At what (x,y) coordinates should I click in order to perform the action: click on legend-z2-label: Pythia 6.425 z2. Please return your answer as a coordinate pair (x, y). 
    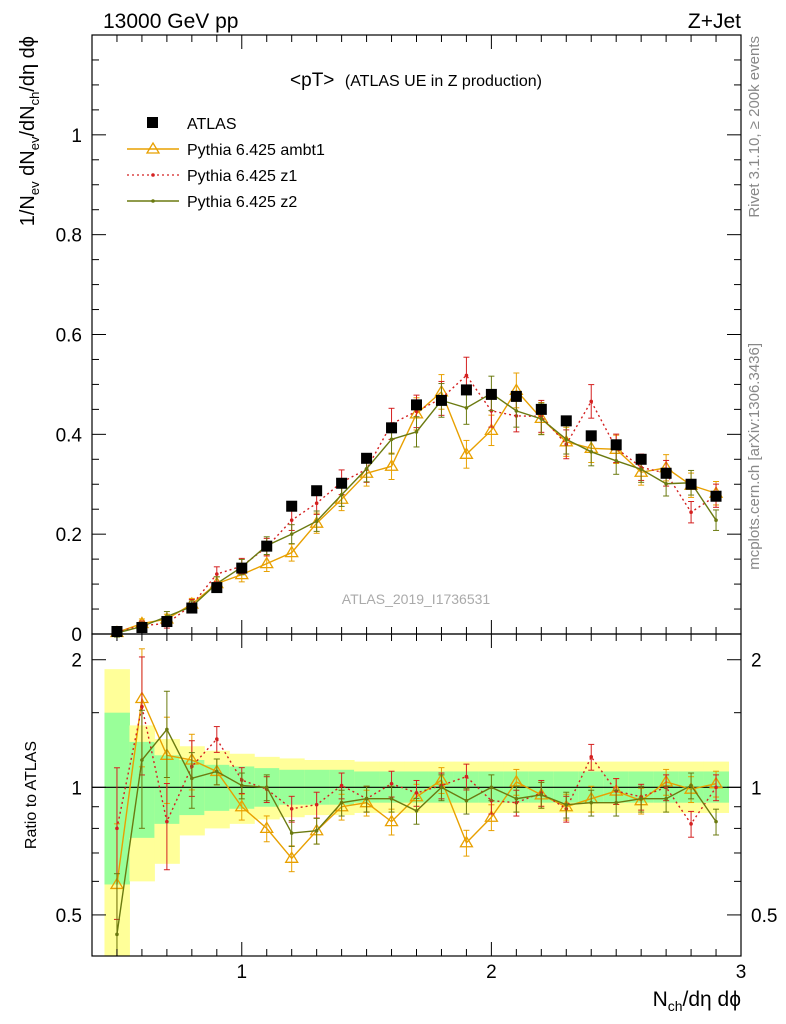
    Looking at the image, I should click on (242, 202).